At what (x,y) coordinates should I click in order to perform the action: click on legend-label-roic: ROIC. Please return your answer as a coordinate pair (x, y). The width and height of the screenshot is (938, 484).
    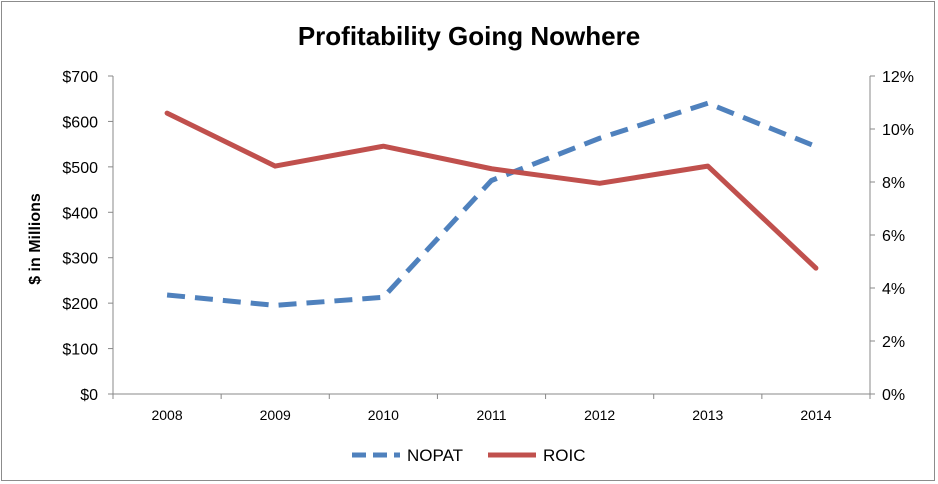
    Looking at the image, I should click on (564, 455).